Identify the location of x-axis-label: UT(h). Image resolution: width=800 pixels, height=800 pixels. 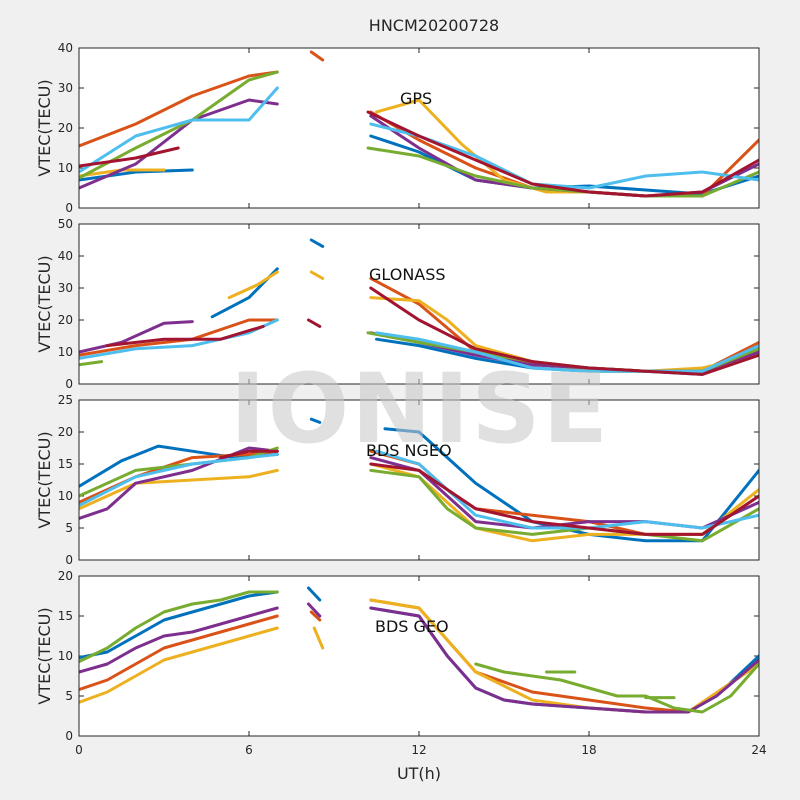
(419, 773).